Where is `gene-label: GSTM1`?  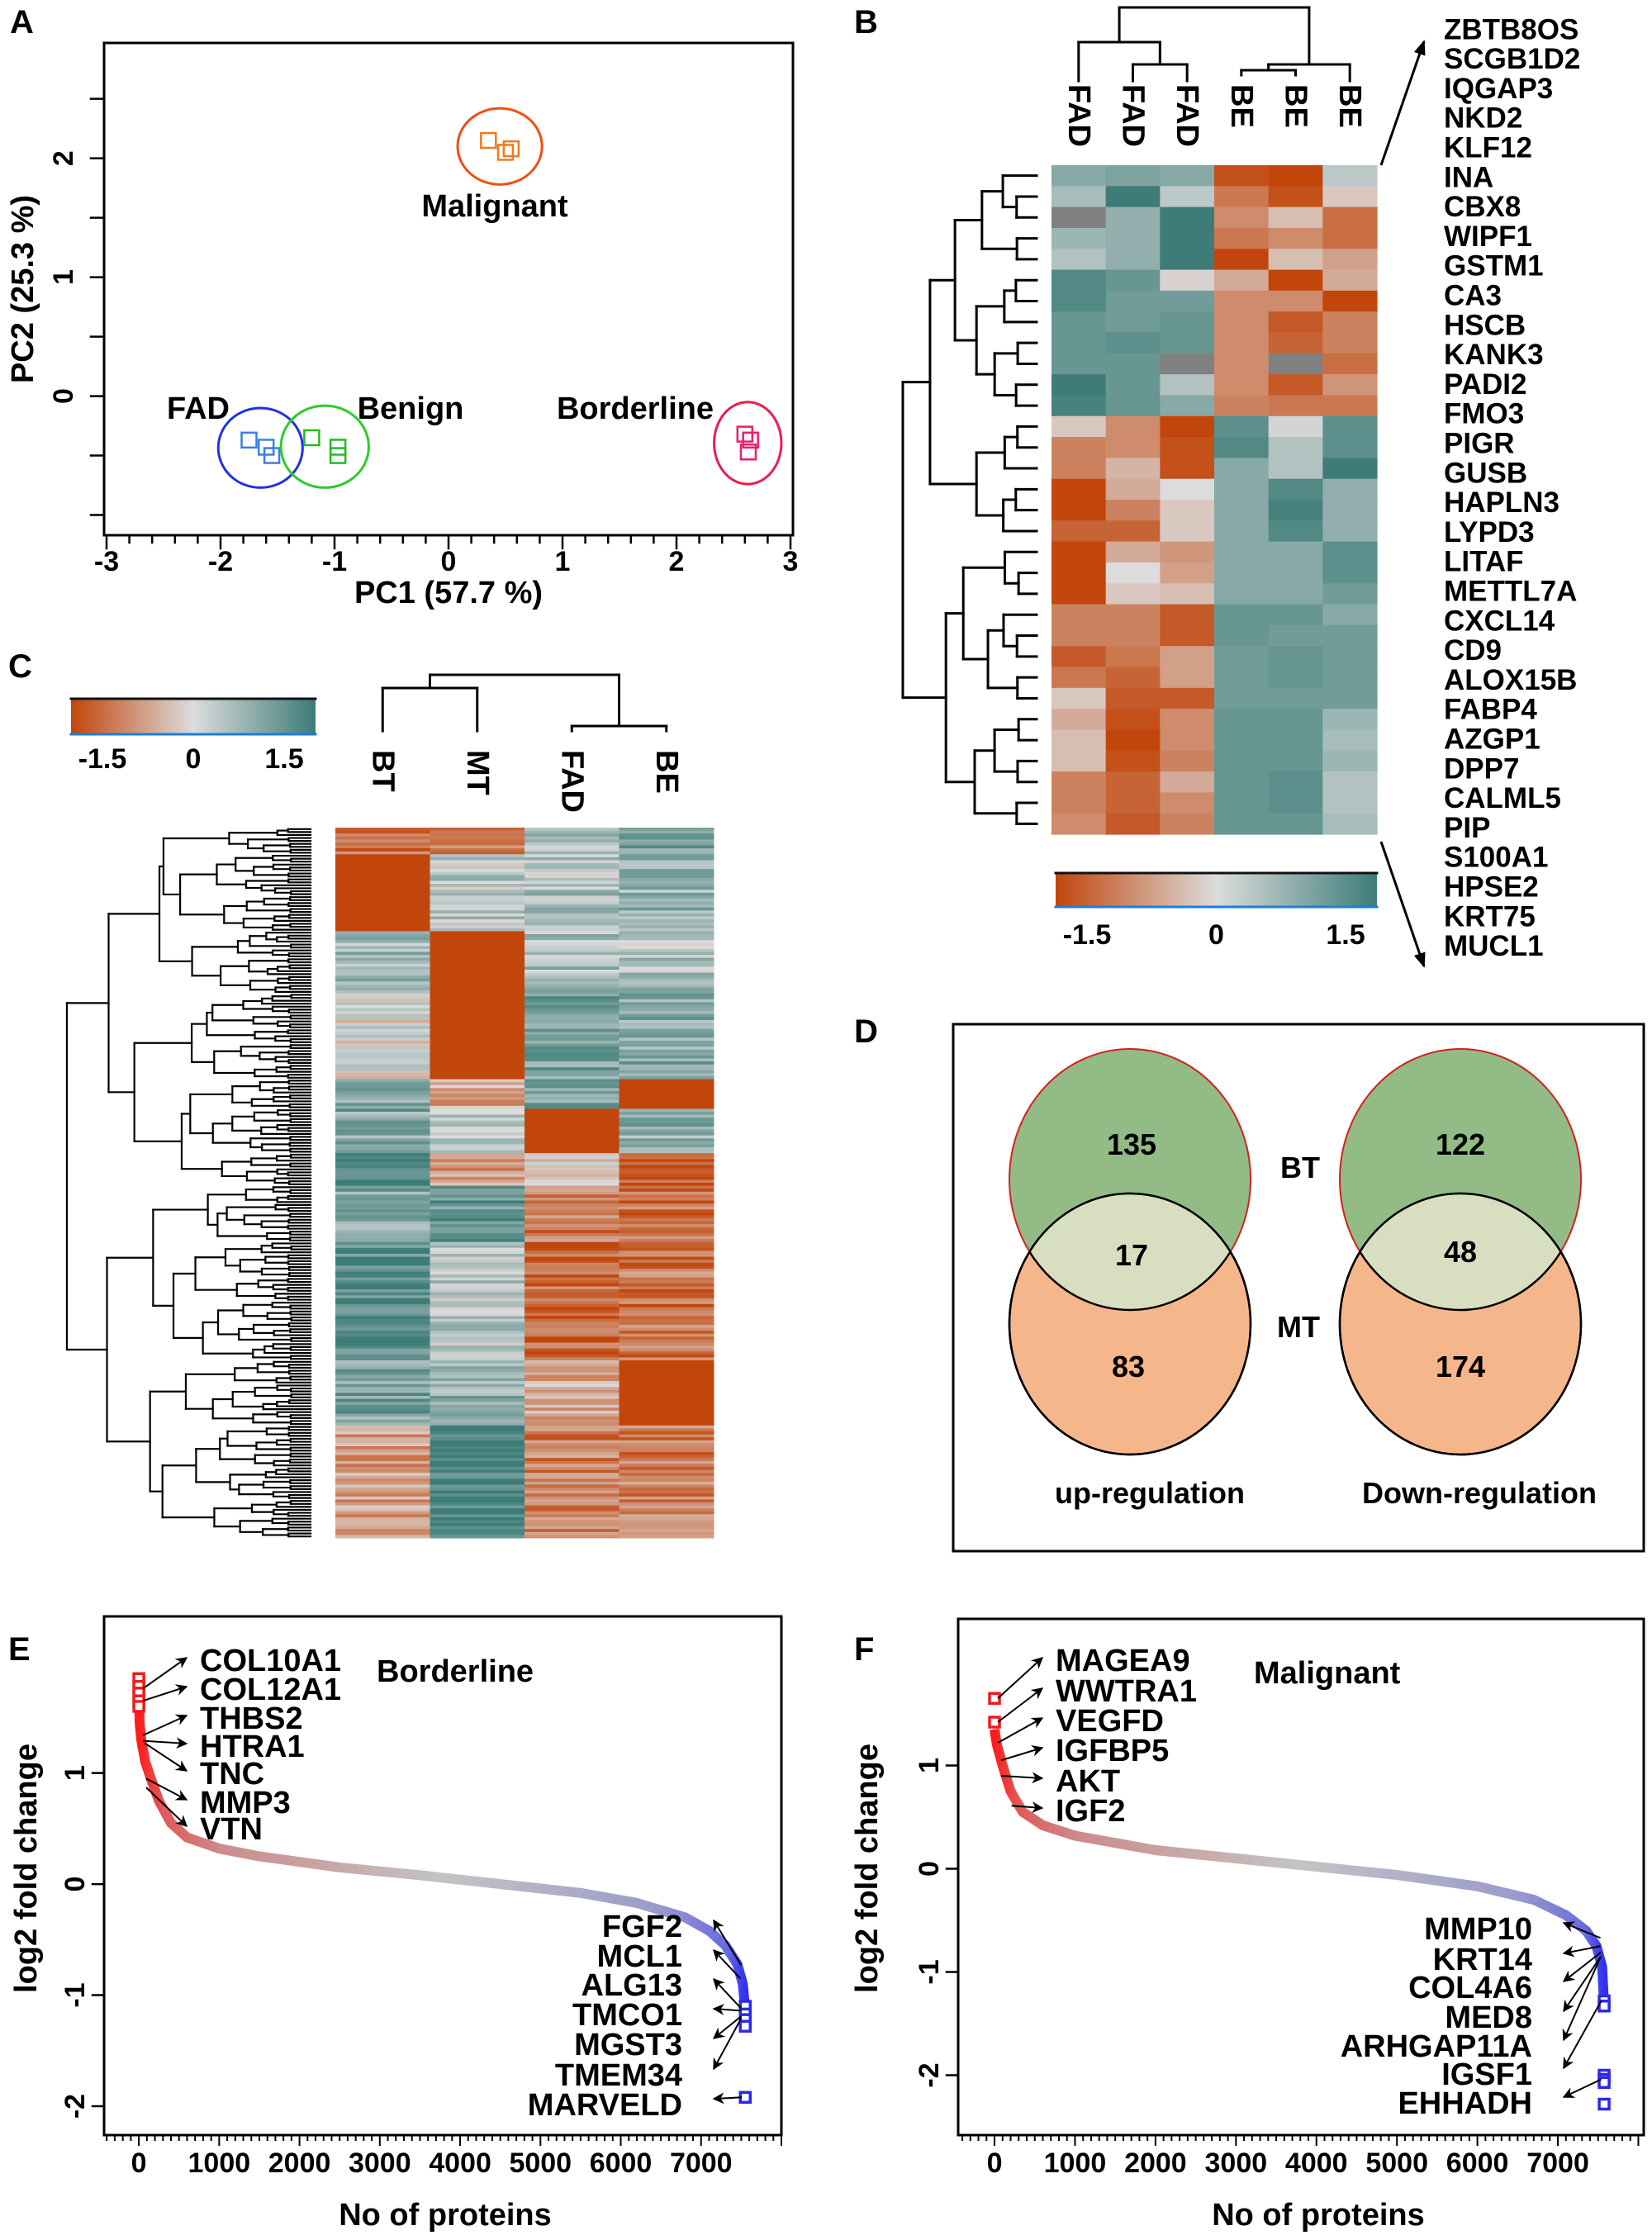
gene-label: GSTM1 is located at coordinates (1494, 266).